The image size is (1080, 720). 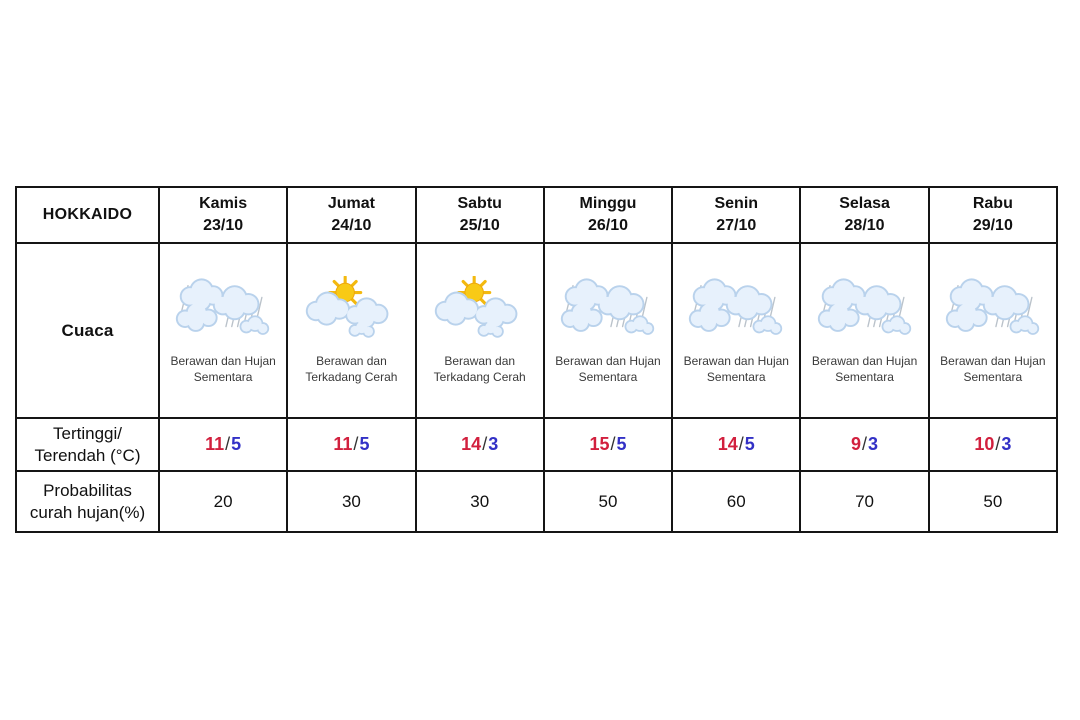 I want to click on day-name: Sabtu, so click(x=479, y=204).